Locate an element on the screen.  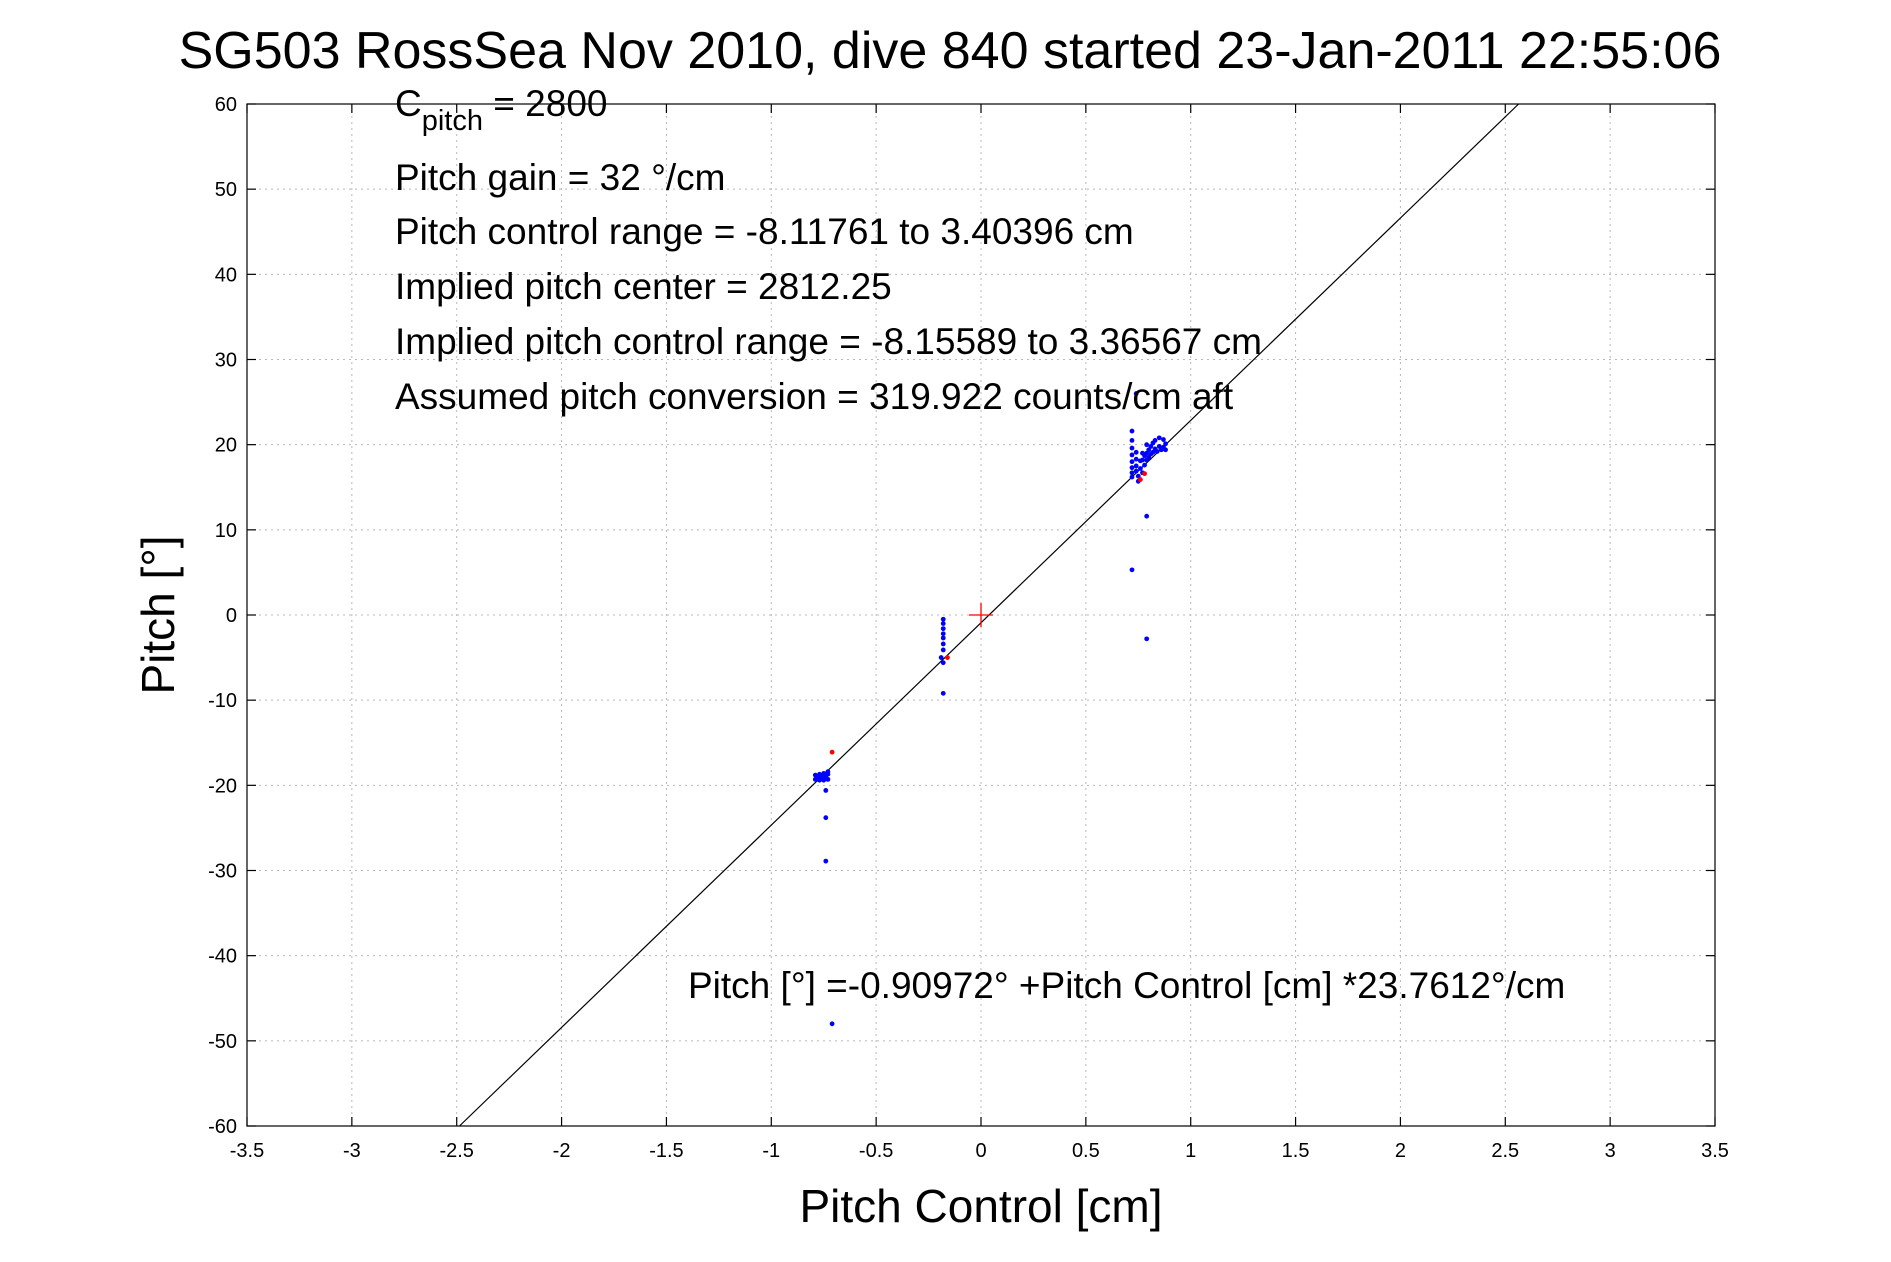
x-tick-label: -3 is located at coordinates (352, 1151).